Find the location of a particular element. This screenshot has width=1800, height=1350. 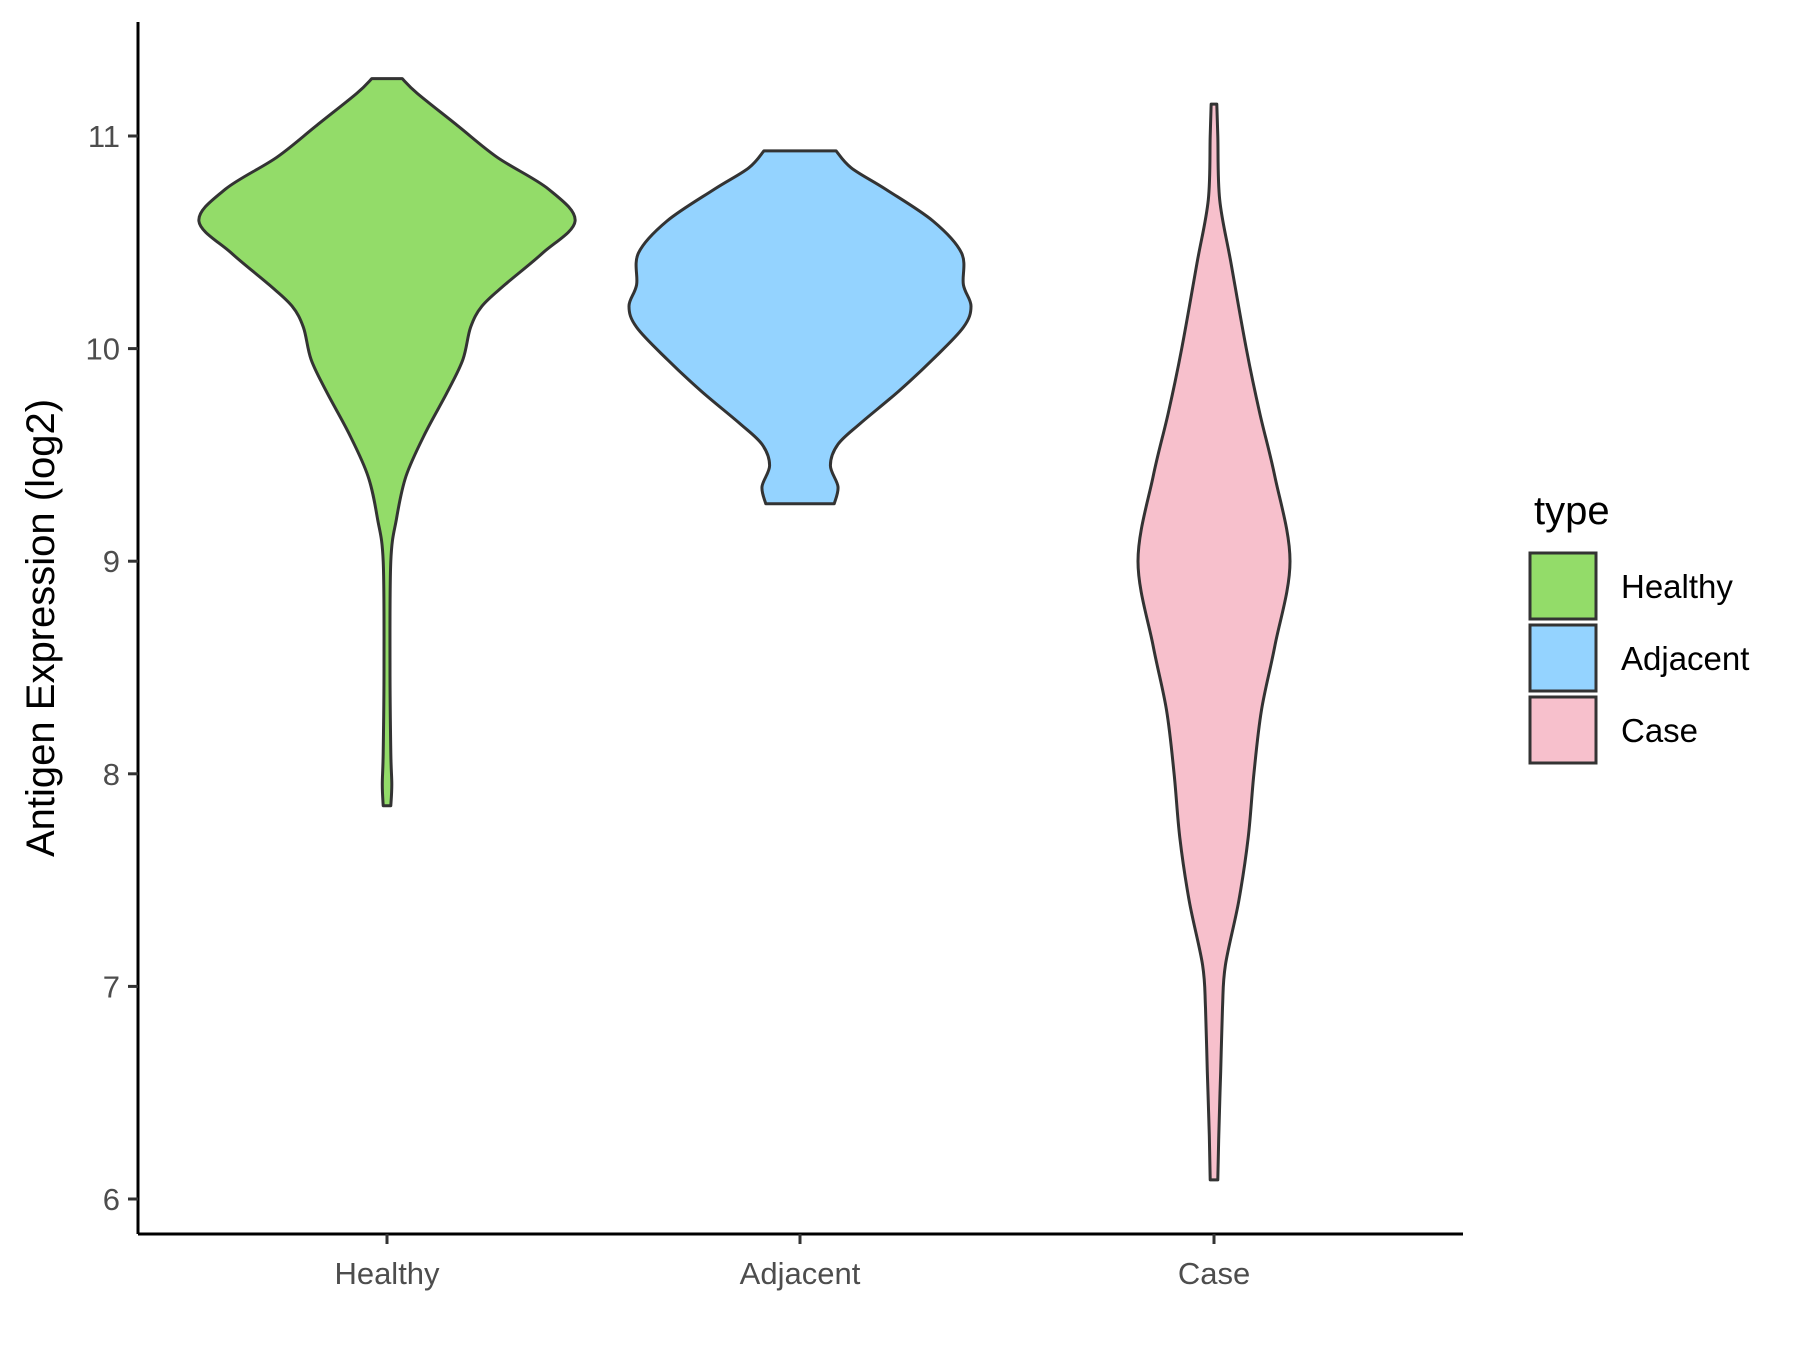

legend-key-case is located at coordinates (1563, 730).